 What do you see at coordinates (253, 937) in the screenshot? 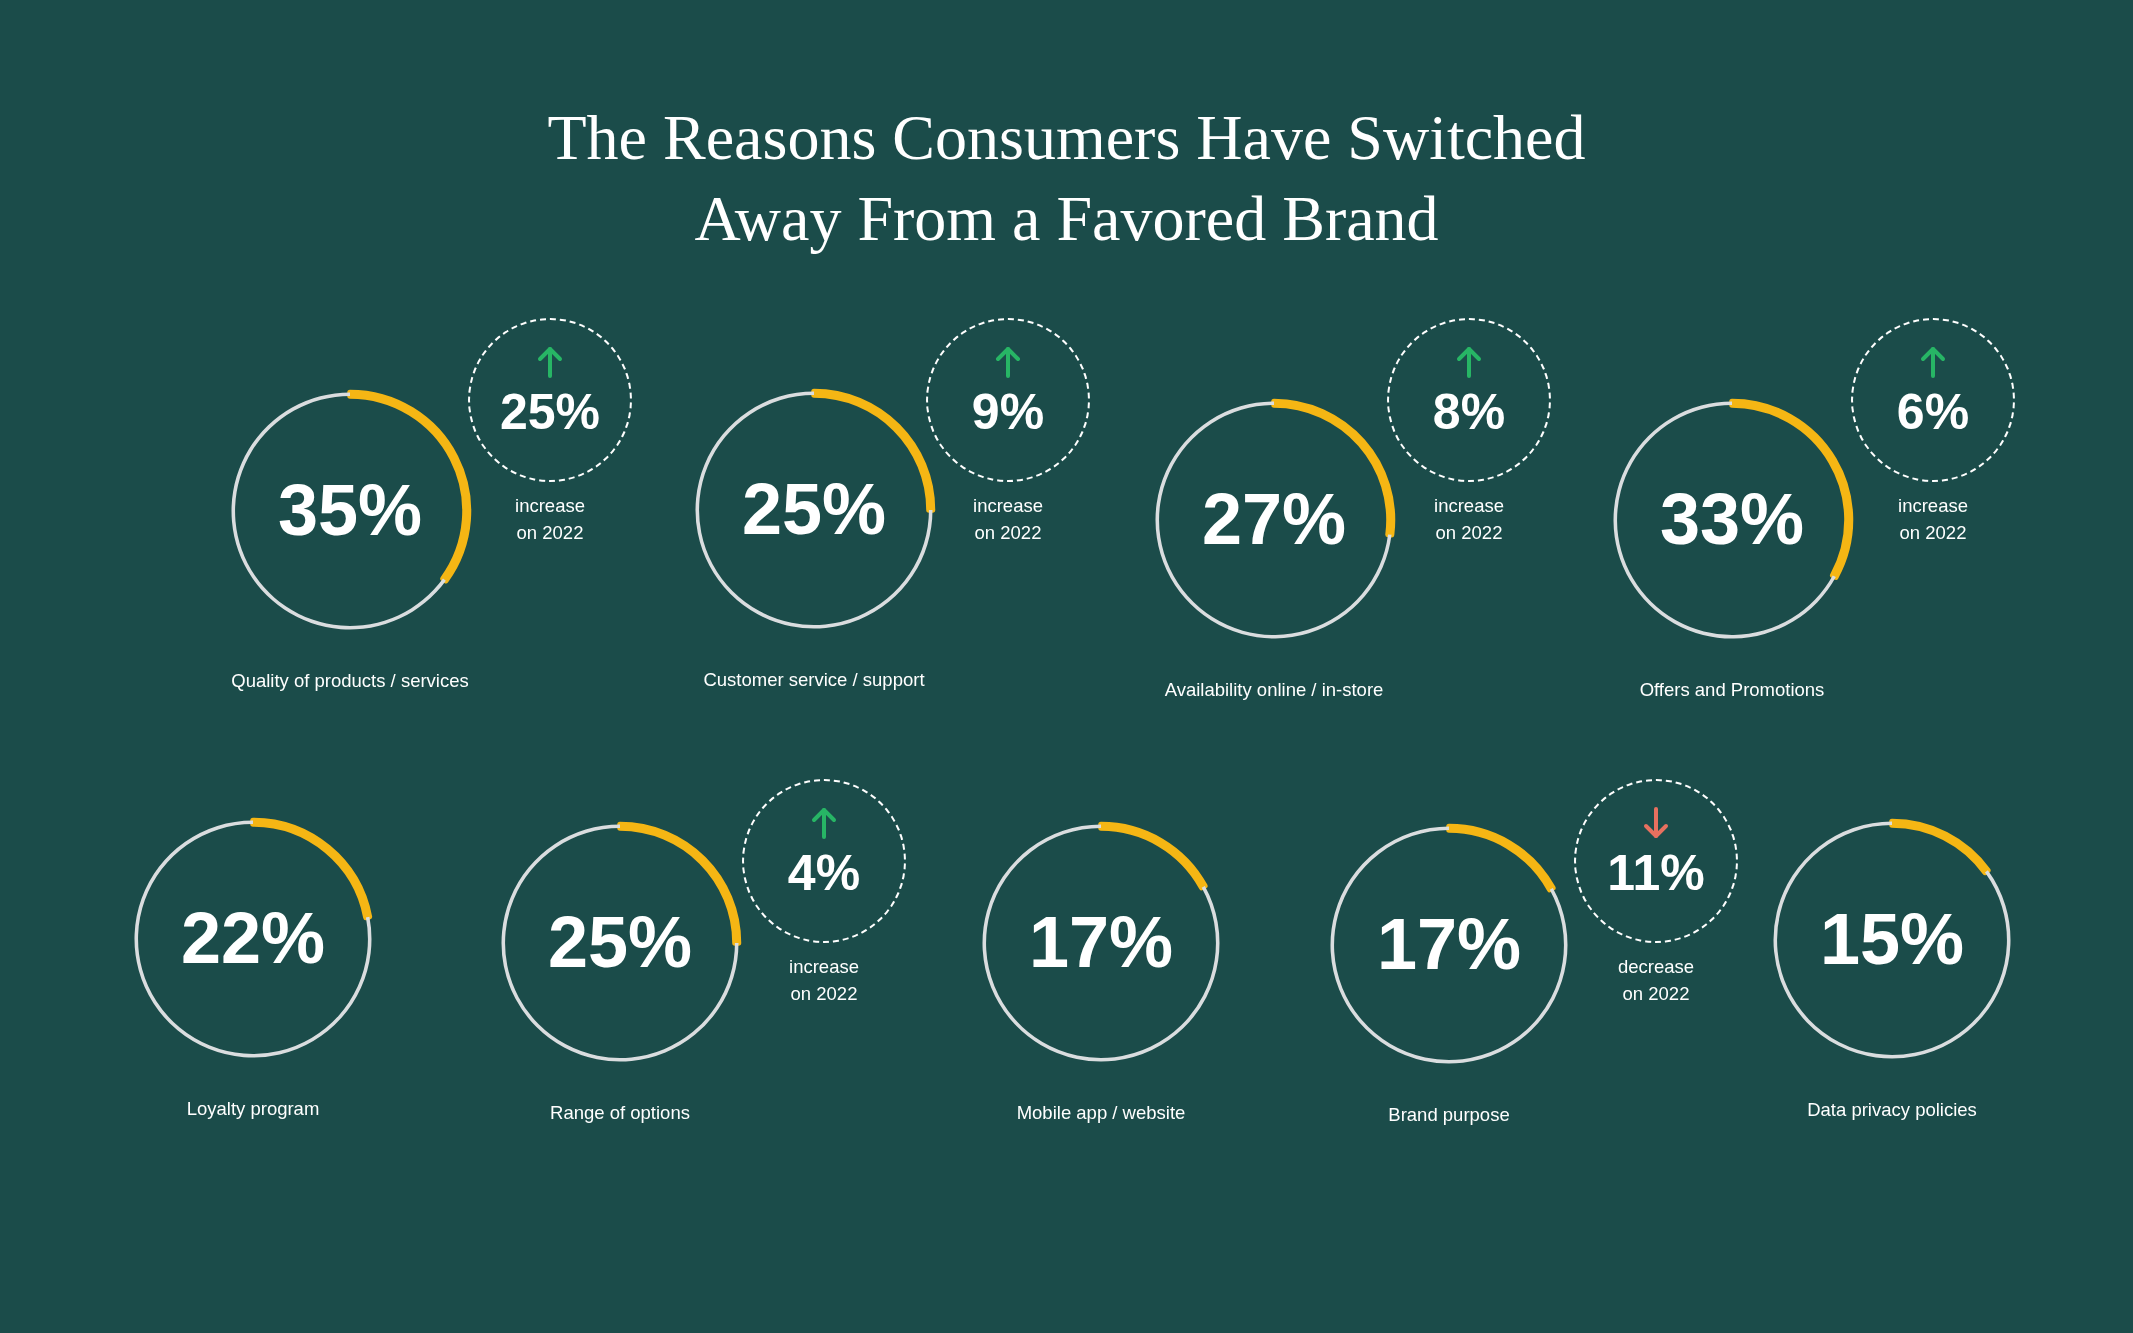
I see `data-label: 22%` at bounding box center [253, 937].